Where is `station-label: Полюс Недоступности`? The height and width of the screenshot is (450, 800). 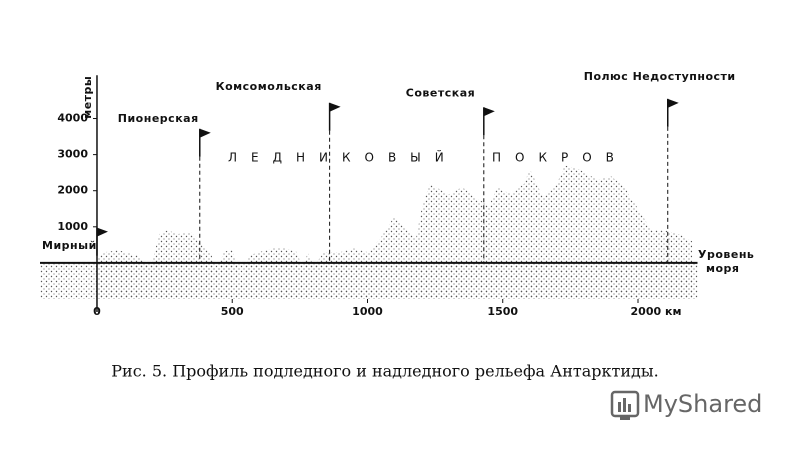 station-label: Полюс Недоступности is located at coordinates (660, 76).